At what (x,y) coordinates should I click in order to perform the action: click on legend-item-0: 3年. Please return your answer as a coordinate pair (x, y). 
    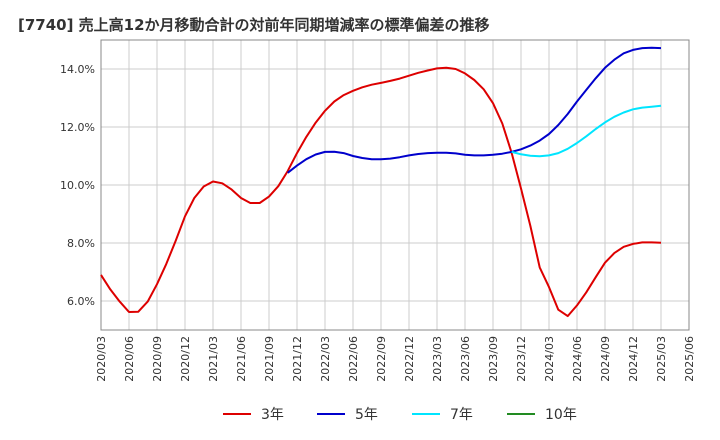
    Looking at the image, I should click on (253, 414).